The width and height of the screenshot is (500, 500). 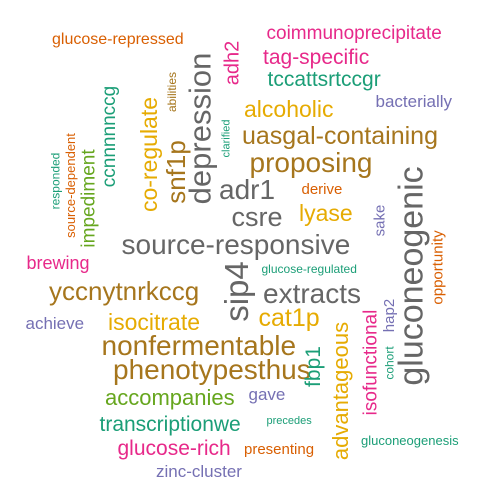 What do you see at coordinates (58, 263) in the screenshot?
I see `word-brewing: brewing` at bounding box center [58, 263].